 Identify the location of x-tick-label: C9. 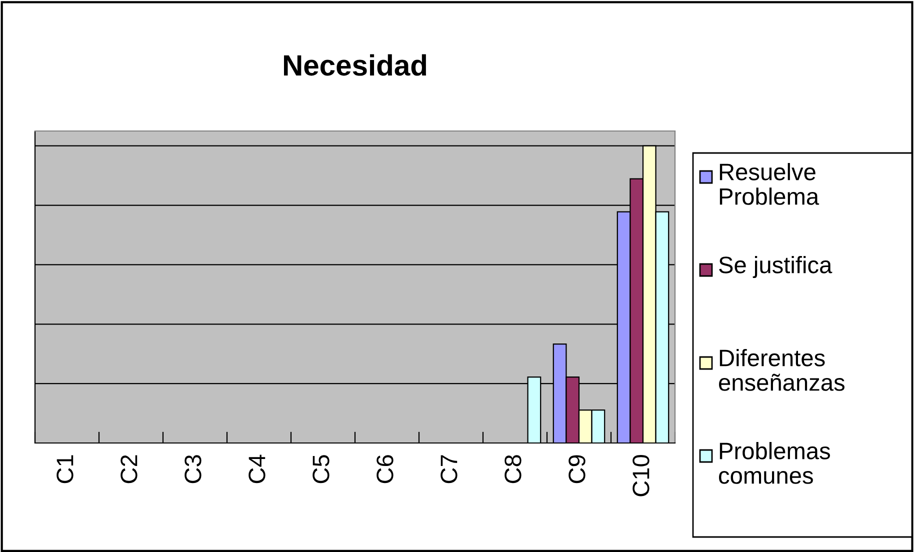
(577, 469).